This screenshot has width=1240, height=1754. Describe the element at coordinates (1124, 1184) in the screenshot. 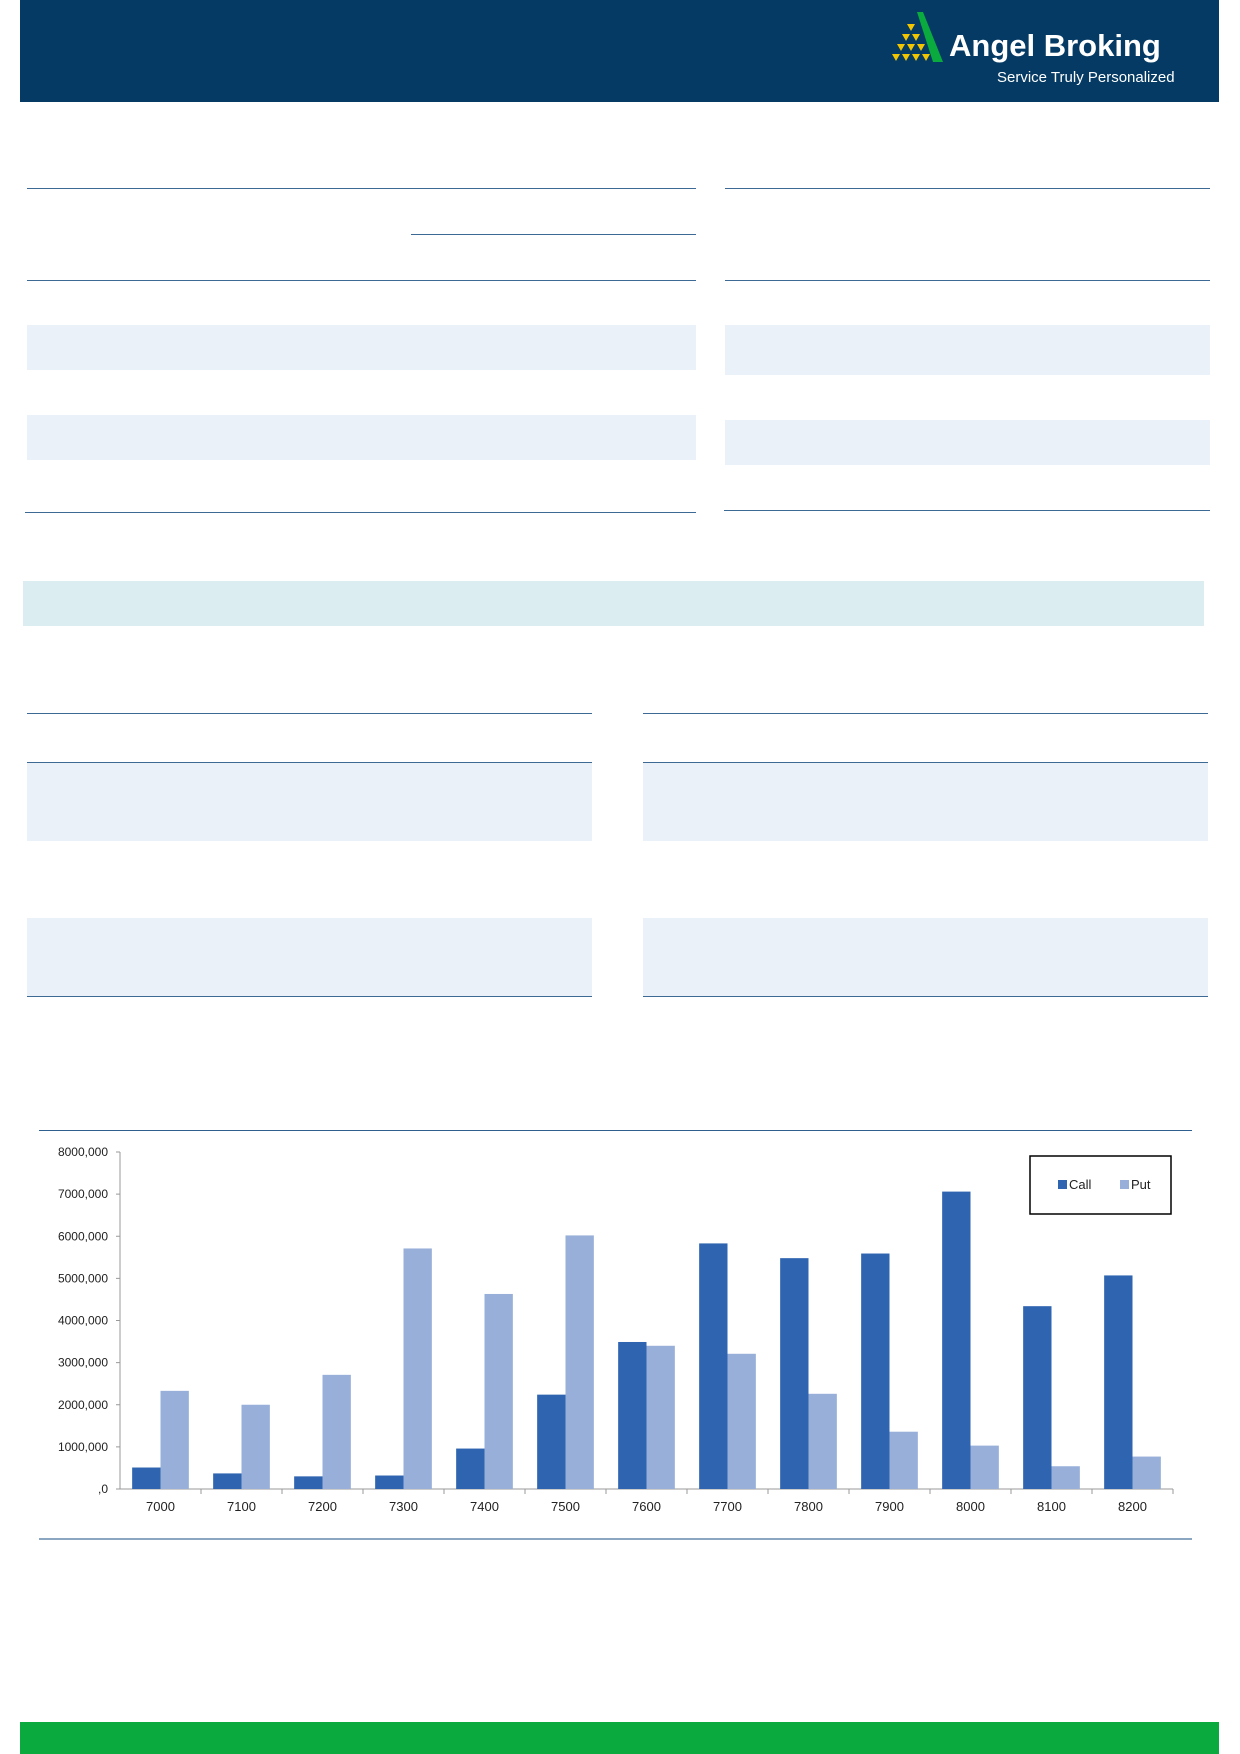

I see `legend-swatch-put` at that location.